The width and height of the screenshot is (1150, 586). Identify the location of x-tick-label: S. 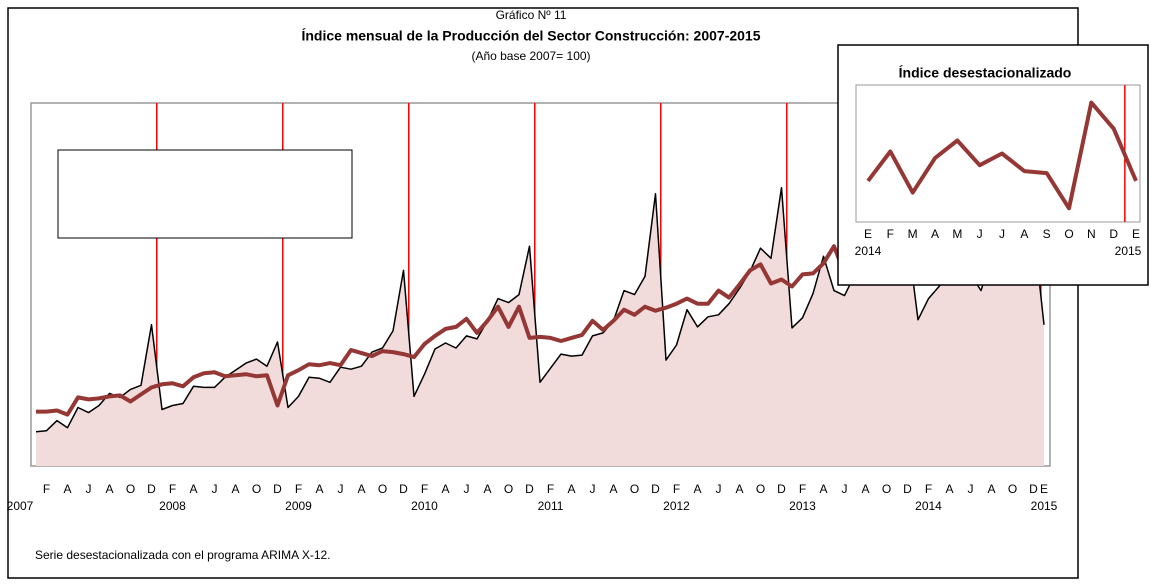
(1047, 234).